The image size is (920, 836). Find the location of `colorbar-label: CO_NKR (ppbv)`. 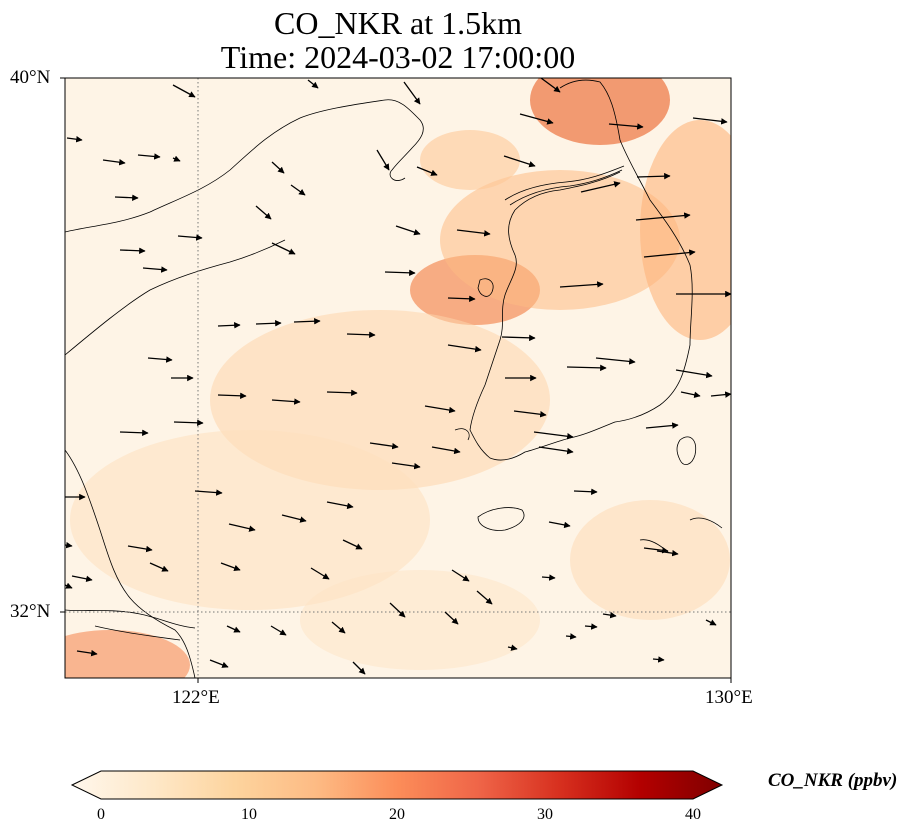

colorbar-label: CO_NKR (ppbv) is located at coordinates (833, 780).